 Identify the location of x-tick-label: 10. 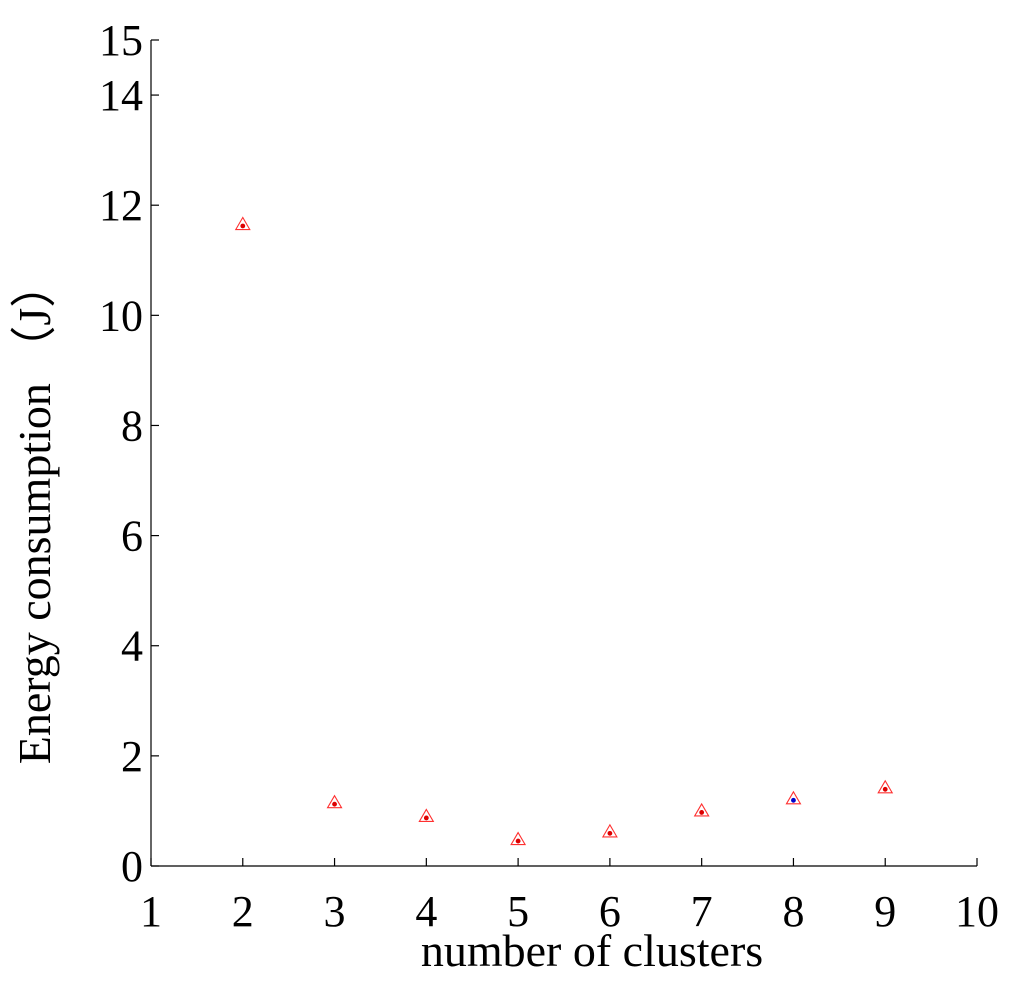
(977, 911).